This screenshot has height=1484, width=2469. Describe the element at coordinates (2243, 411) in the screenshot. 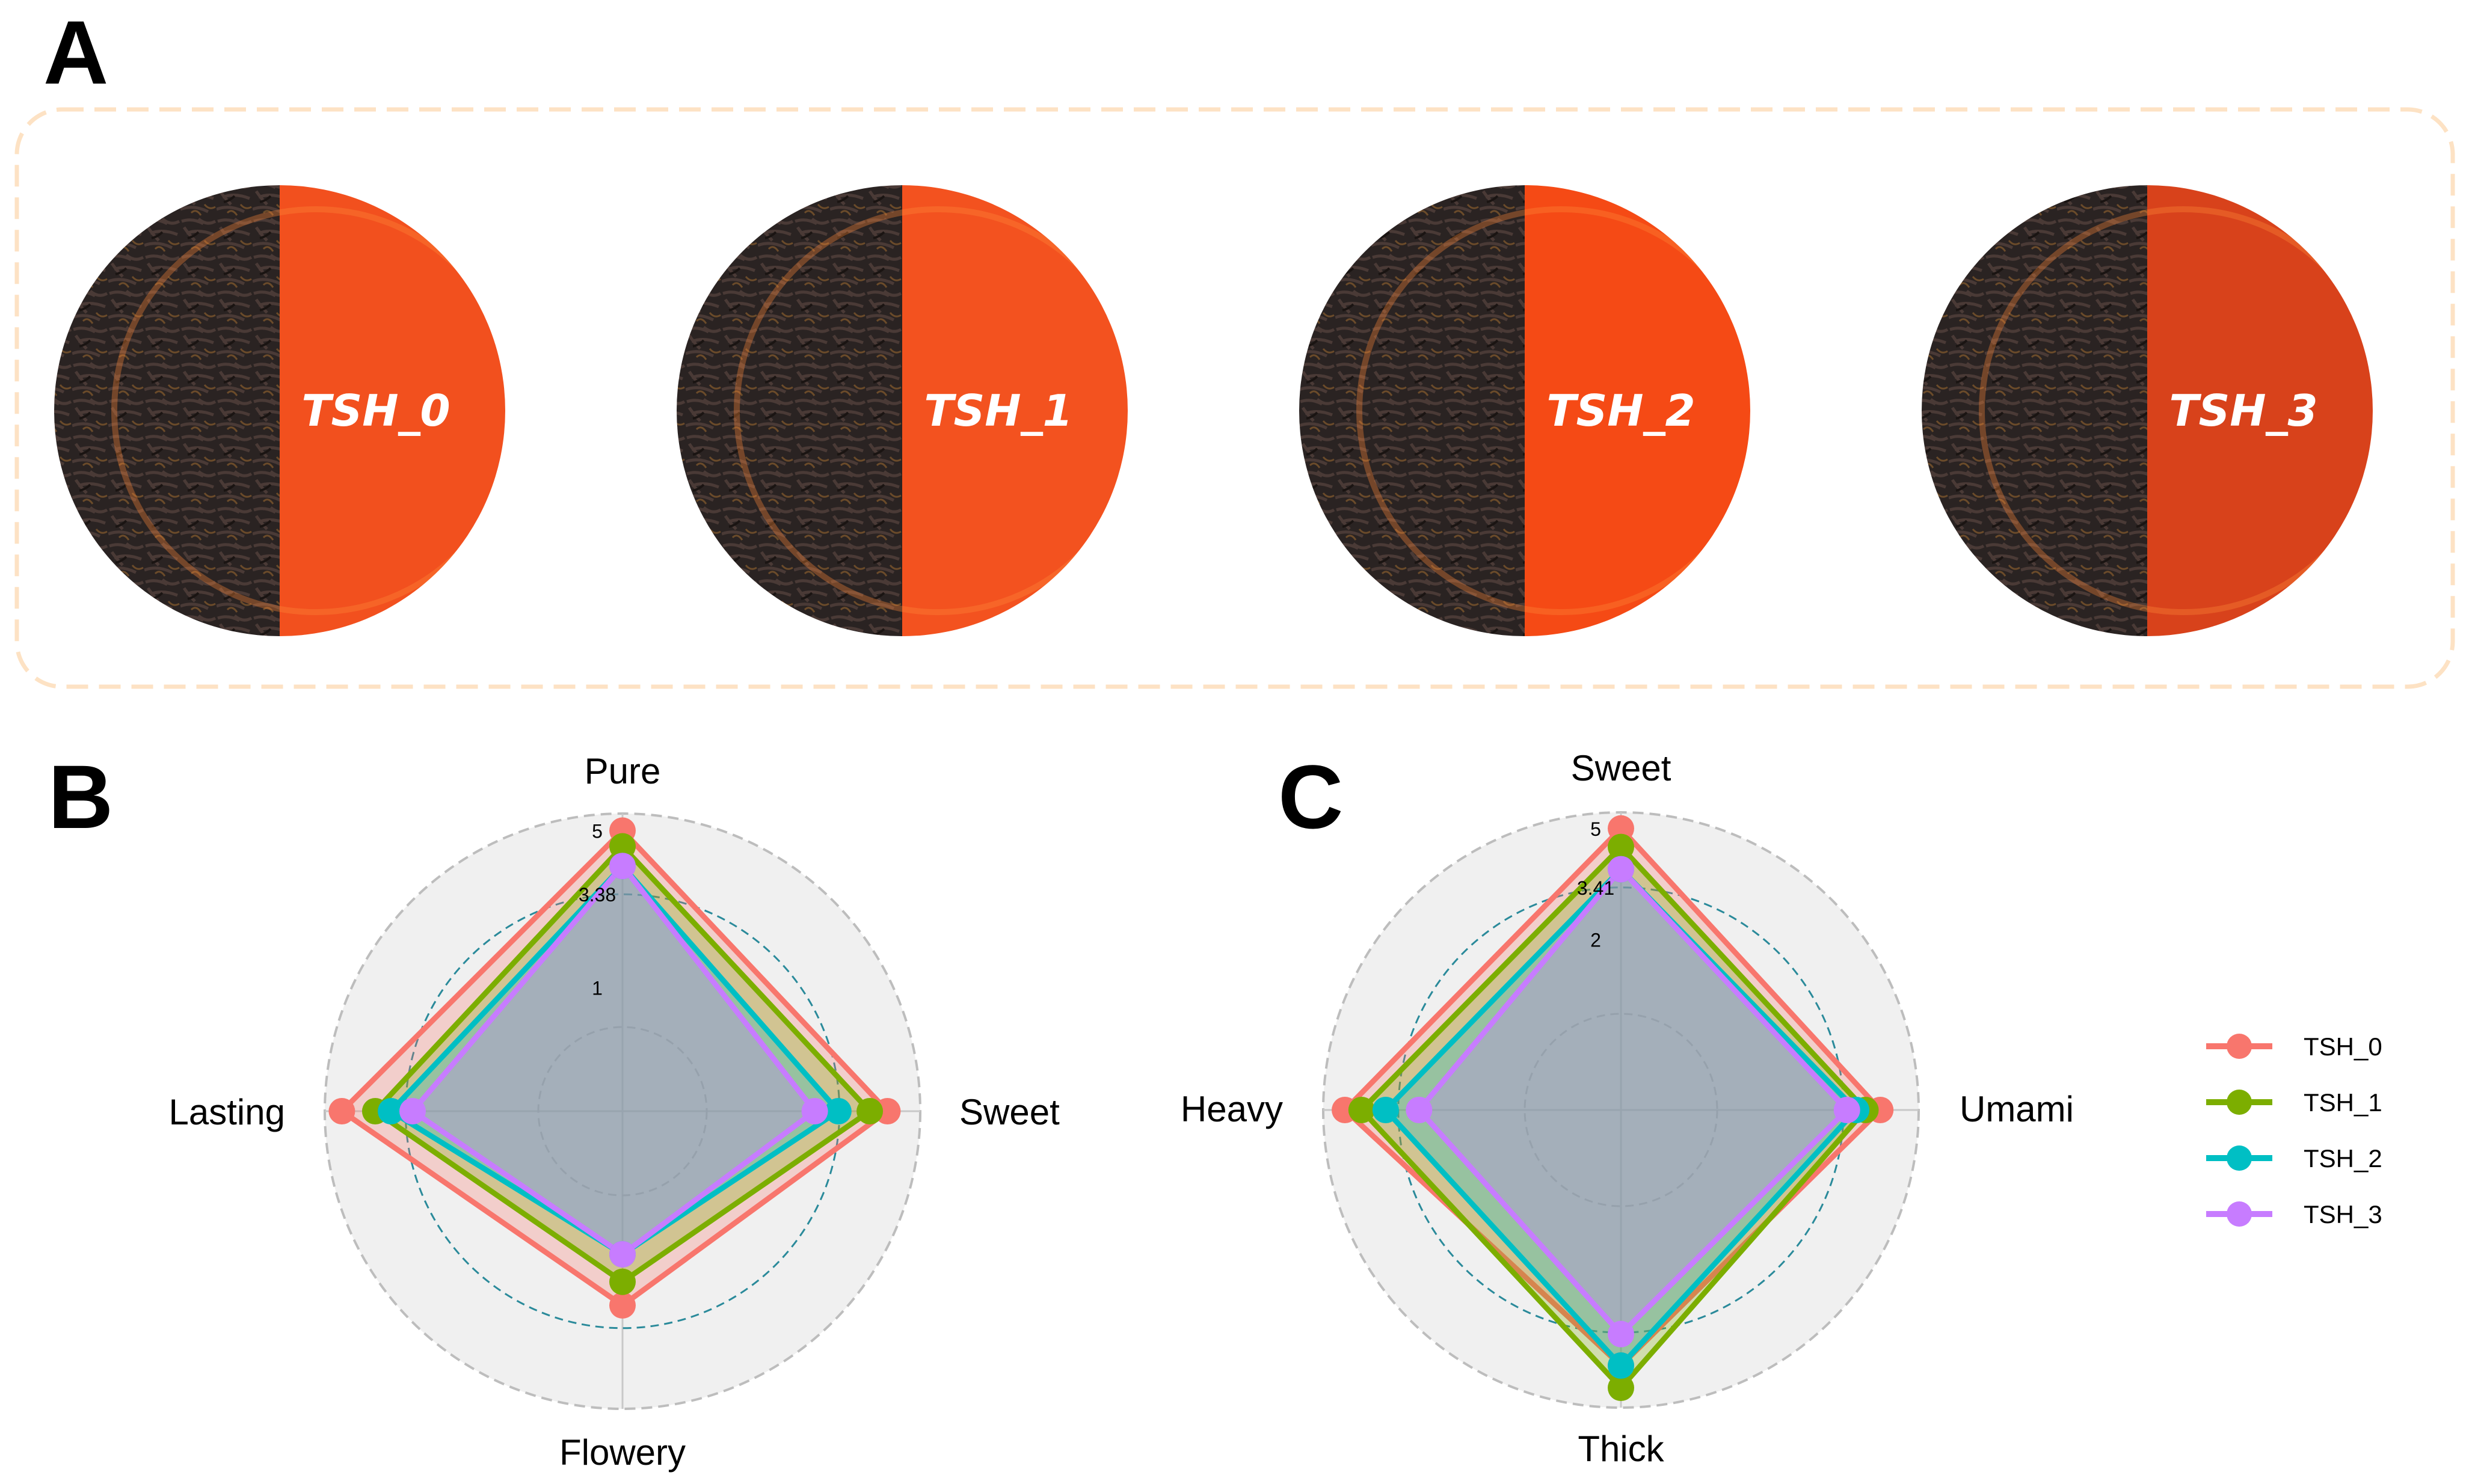

I see `tea-sample-label: TSH_3` at that location.